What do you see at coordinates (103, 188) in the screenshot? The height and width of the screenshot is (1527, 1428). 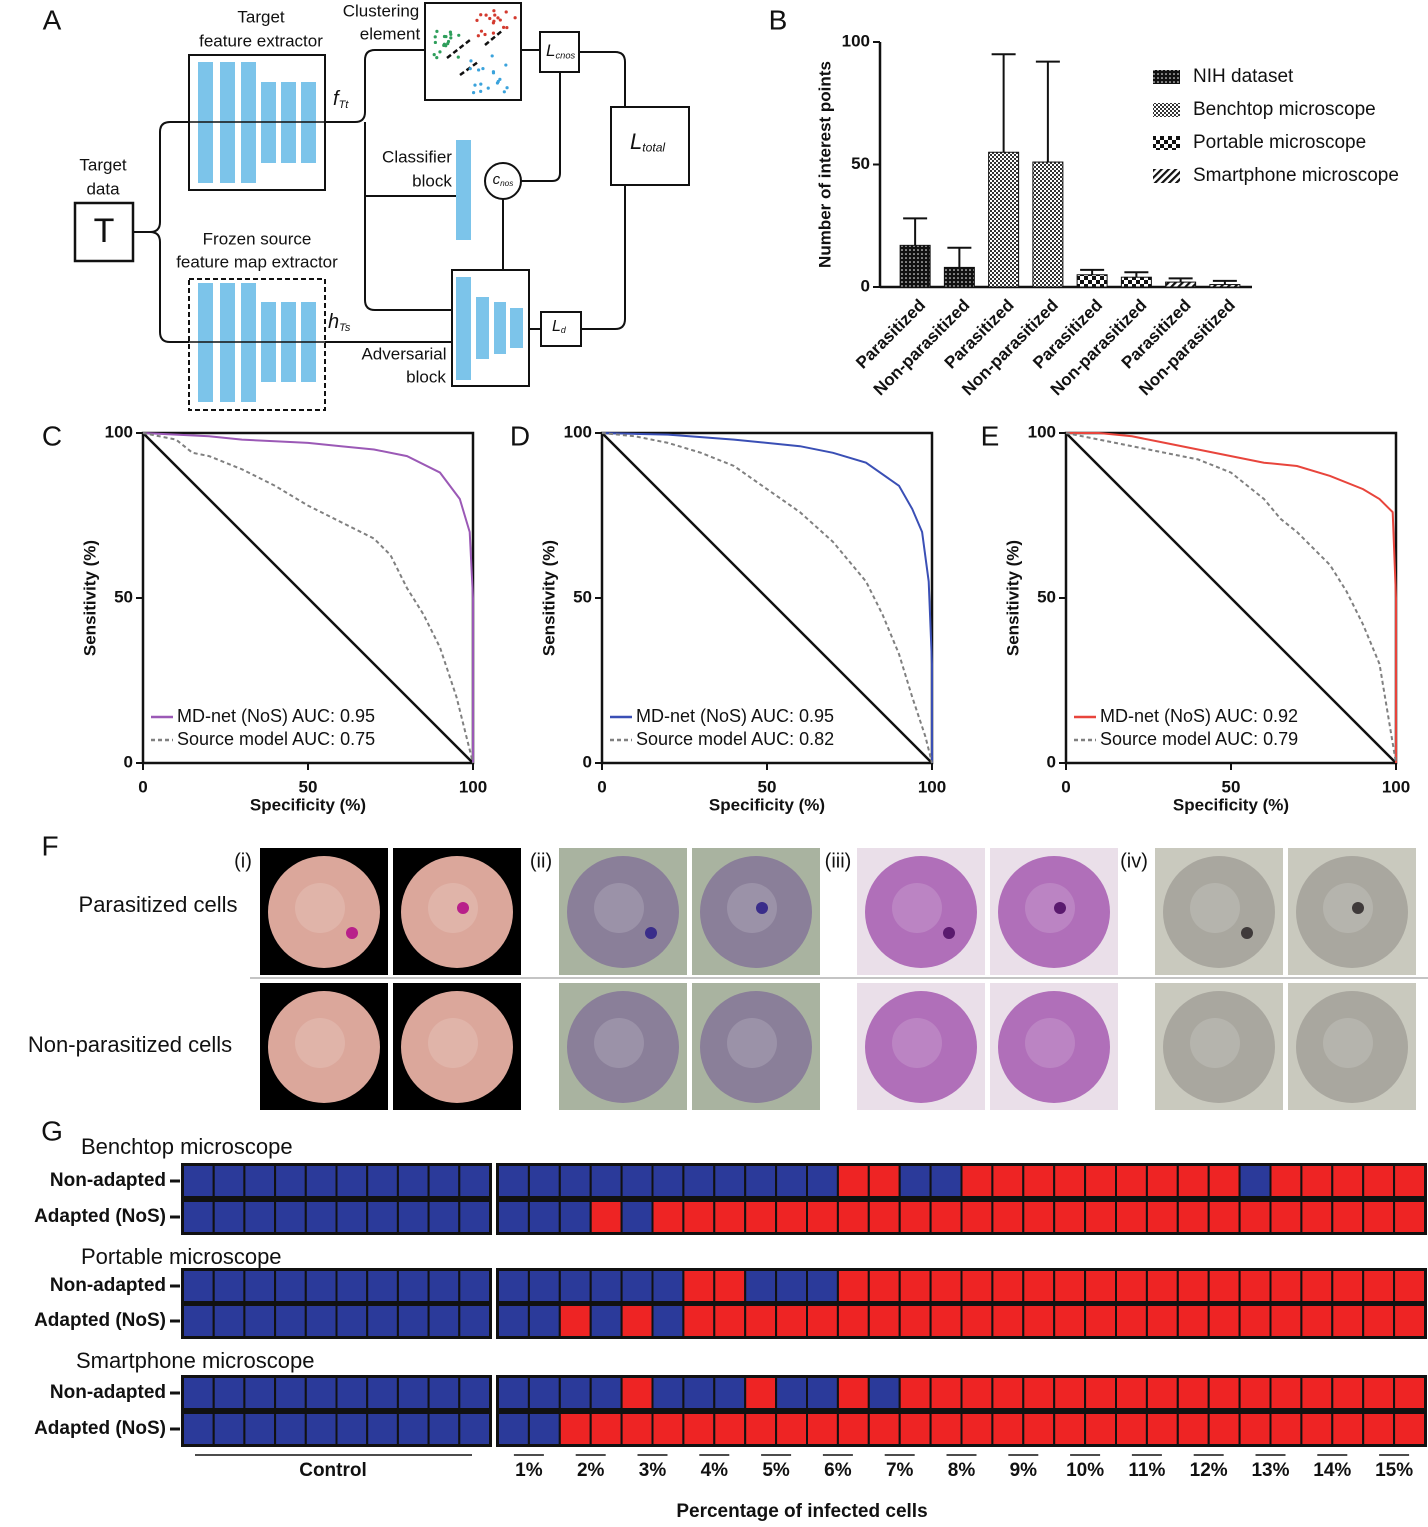 I see `label: data` at bounding box center [103, 188].